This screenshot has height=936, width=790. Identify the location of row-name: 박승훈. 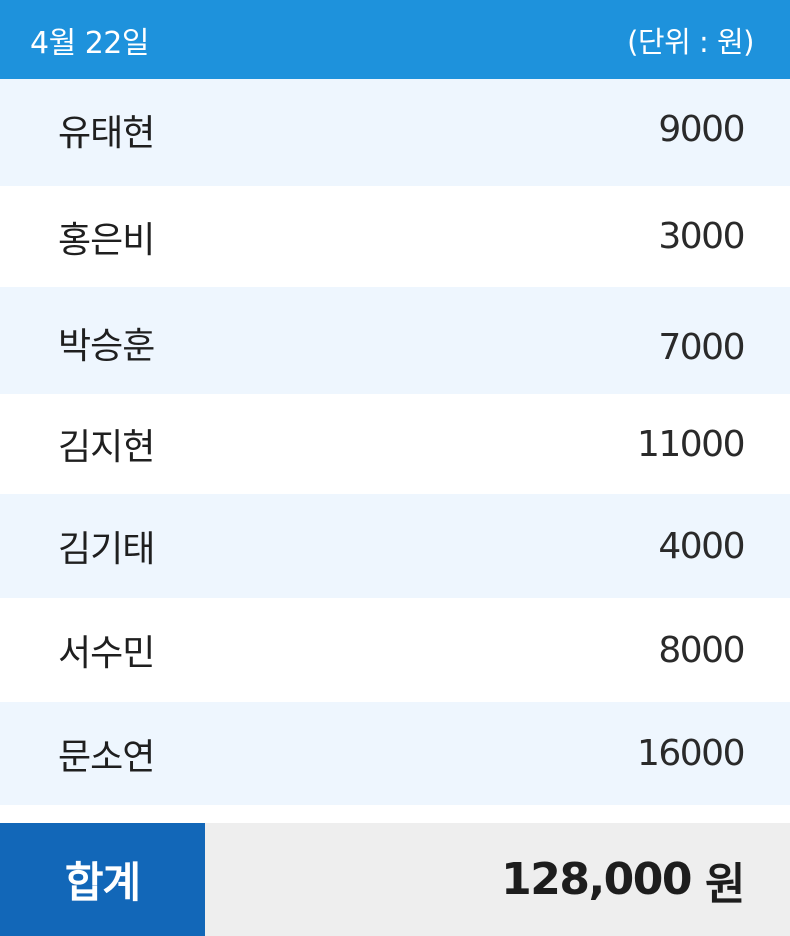
(106, 346).